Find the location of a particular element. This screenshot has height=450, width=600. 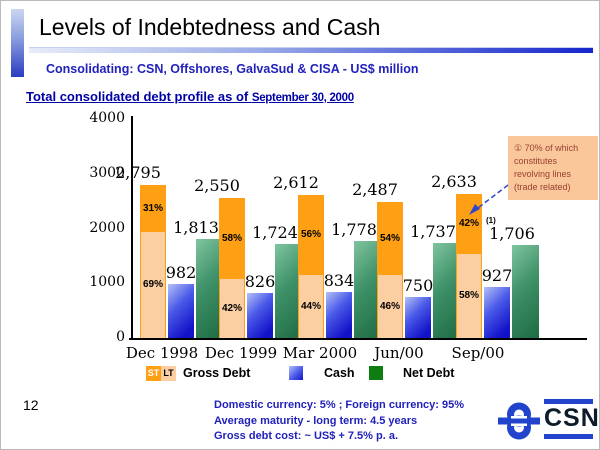

lt-percent-label: 58% is located at coordinates (468, 296).